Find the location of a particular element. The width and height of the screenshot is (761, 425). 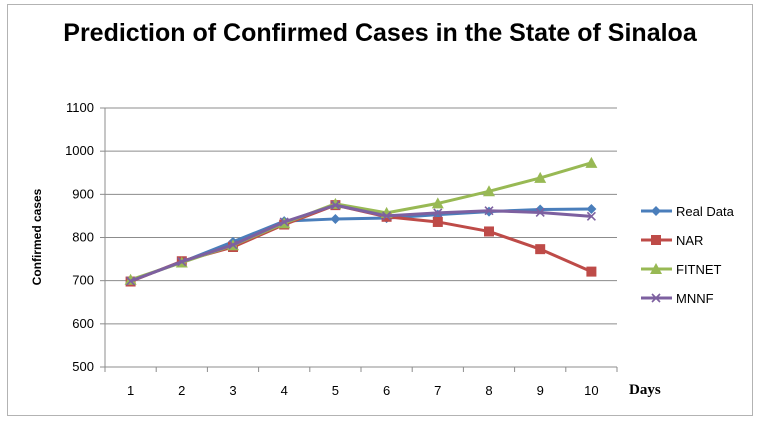

x-tick-label: 9 is located at coordinates (540, 390).